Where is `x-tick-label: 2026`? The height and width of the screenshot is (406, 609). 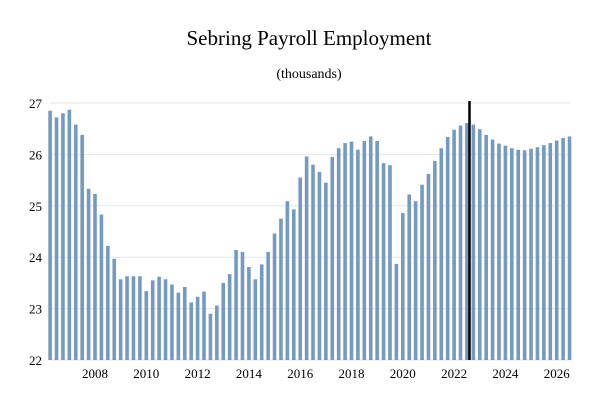 x-tick-label: 2026 is located at coordinates (557, 373).